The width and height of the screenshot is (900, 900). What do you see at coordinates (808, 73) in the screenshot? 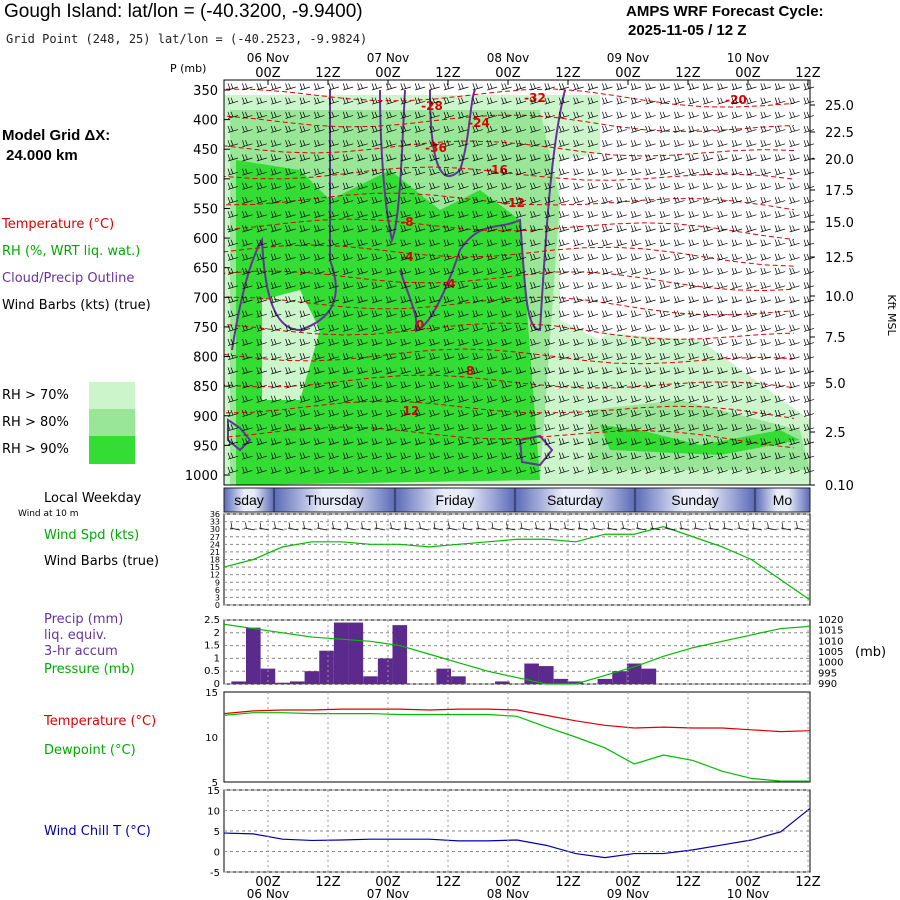
I see `time-tick-label: 12Z` at bounding box center [808, 73].